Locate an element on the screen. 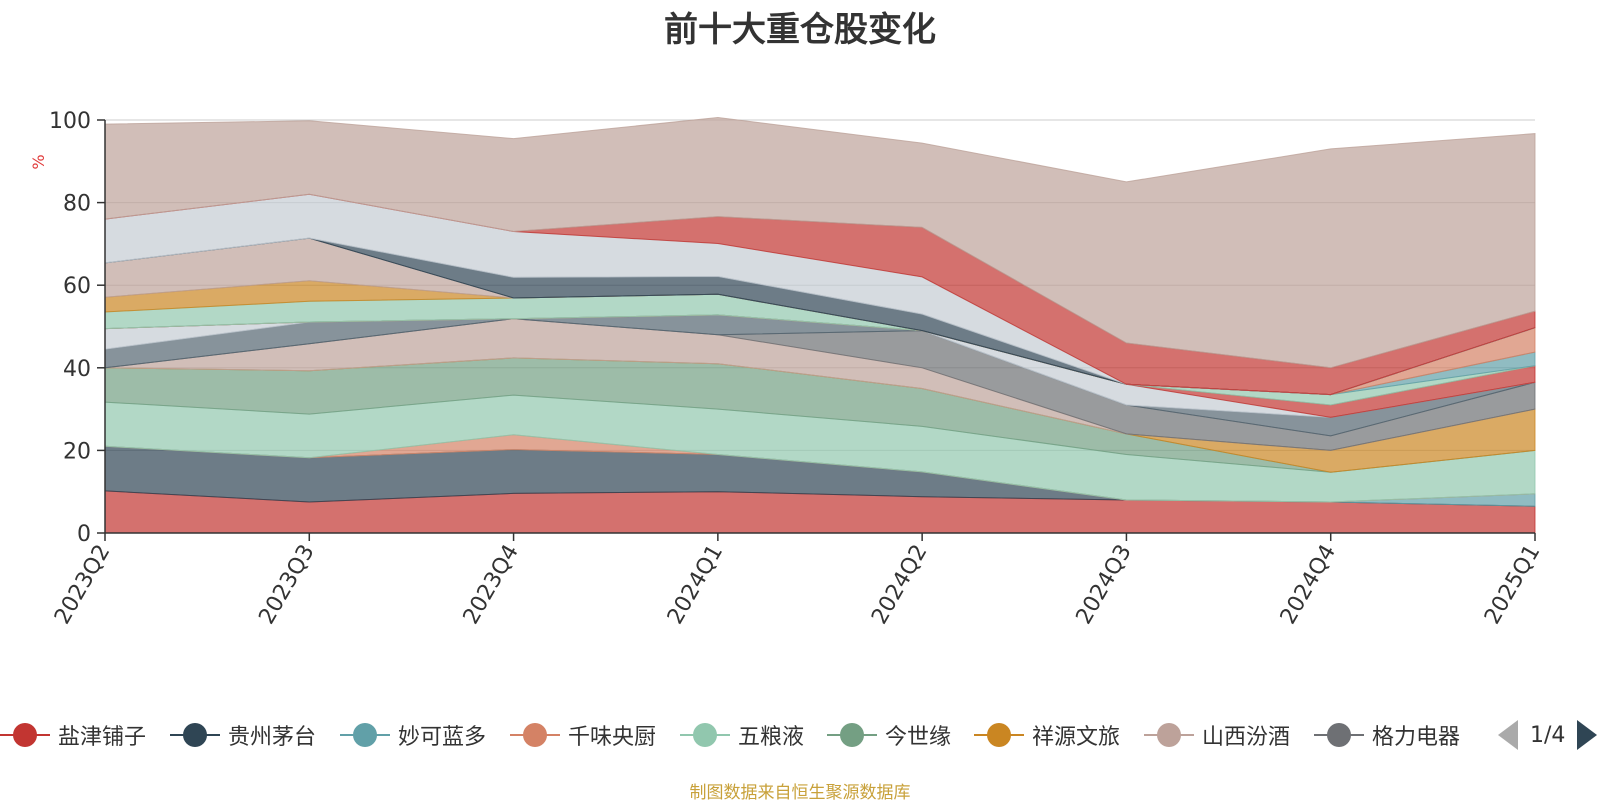 The height and width of the screenshot is (803, 1600). y-tick-label: 20 is located at coordinates (77, 451).